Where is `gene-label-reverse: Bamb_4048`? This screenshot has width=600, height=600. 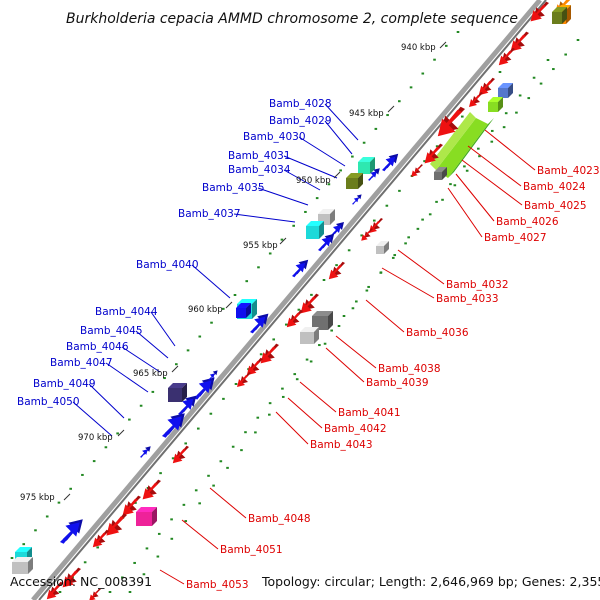
gene-label-reverse: Bamb_4048 is located at coordinates (279, 519).